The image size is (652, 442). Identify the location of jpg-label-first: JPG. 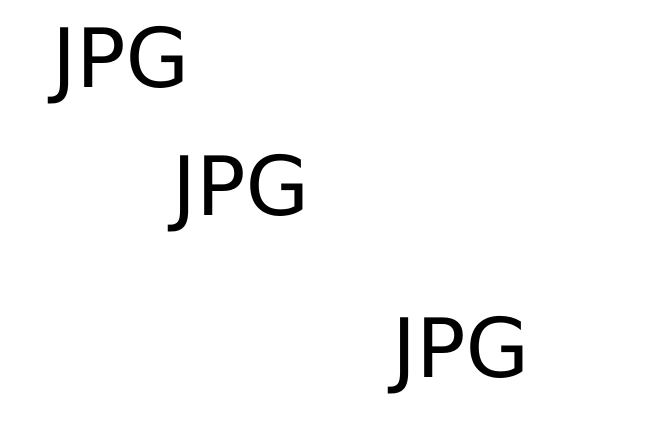
(121, 59).